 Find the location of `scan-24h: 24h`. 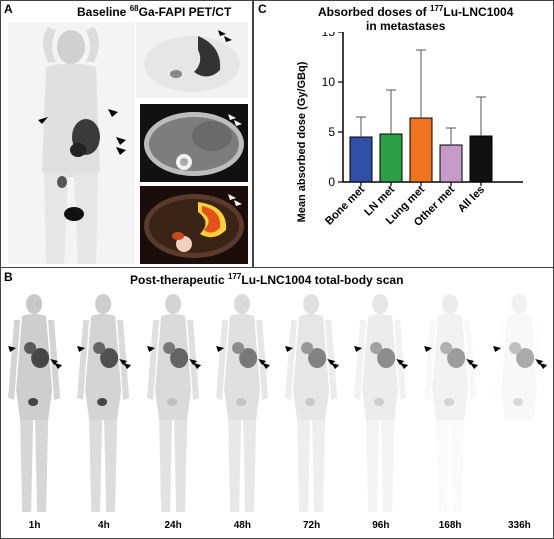

scan-24h: 24h is located at coordinates (173, 412).